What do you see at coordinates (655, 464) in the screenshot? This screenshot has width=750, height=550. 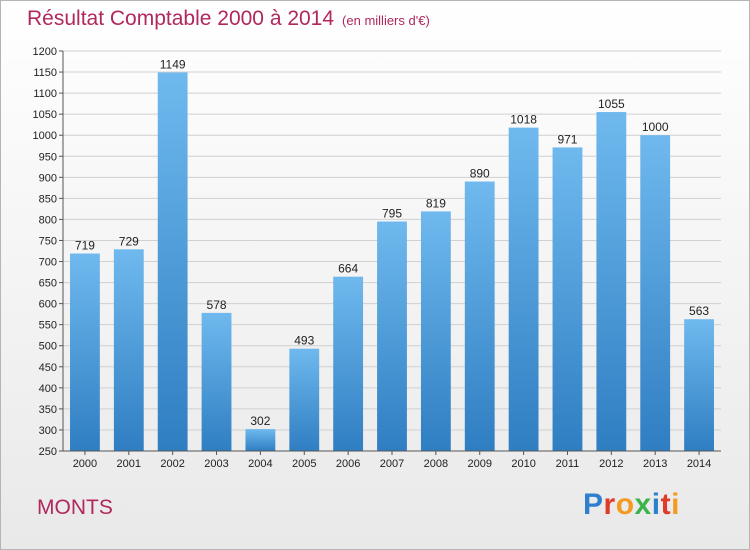 I see `x-tick-label: 2013` at bounding box center [655, 464].